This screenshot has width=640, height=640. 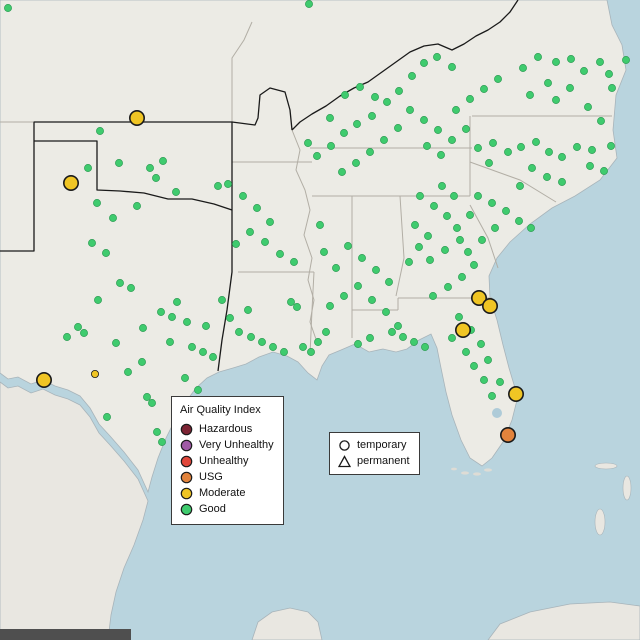 I want to click on aqi-station-marker-moderate_small, so click(x=95, y=373).